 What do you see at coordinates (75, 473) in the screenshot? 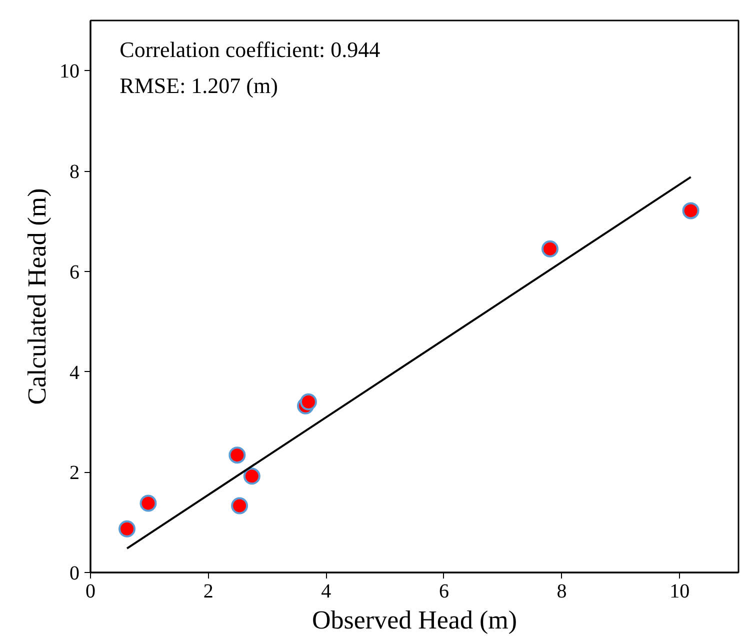
I see `y-tick-label: 2` at bounding box center [75, 473].